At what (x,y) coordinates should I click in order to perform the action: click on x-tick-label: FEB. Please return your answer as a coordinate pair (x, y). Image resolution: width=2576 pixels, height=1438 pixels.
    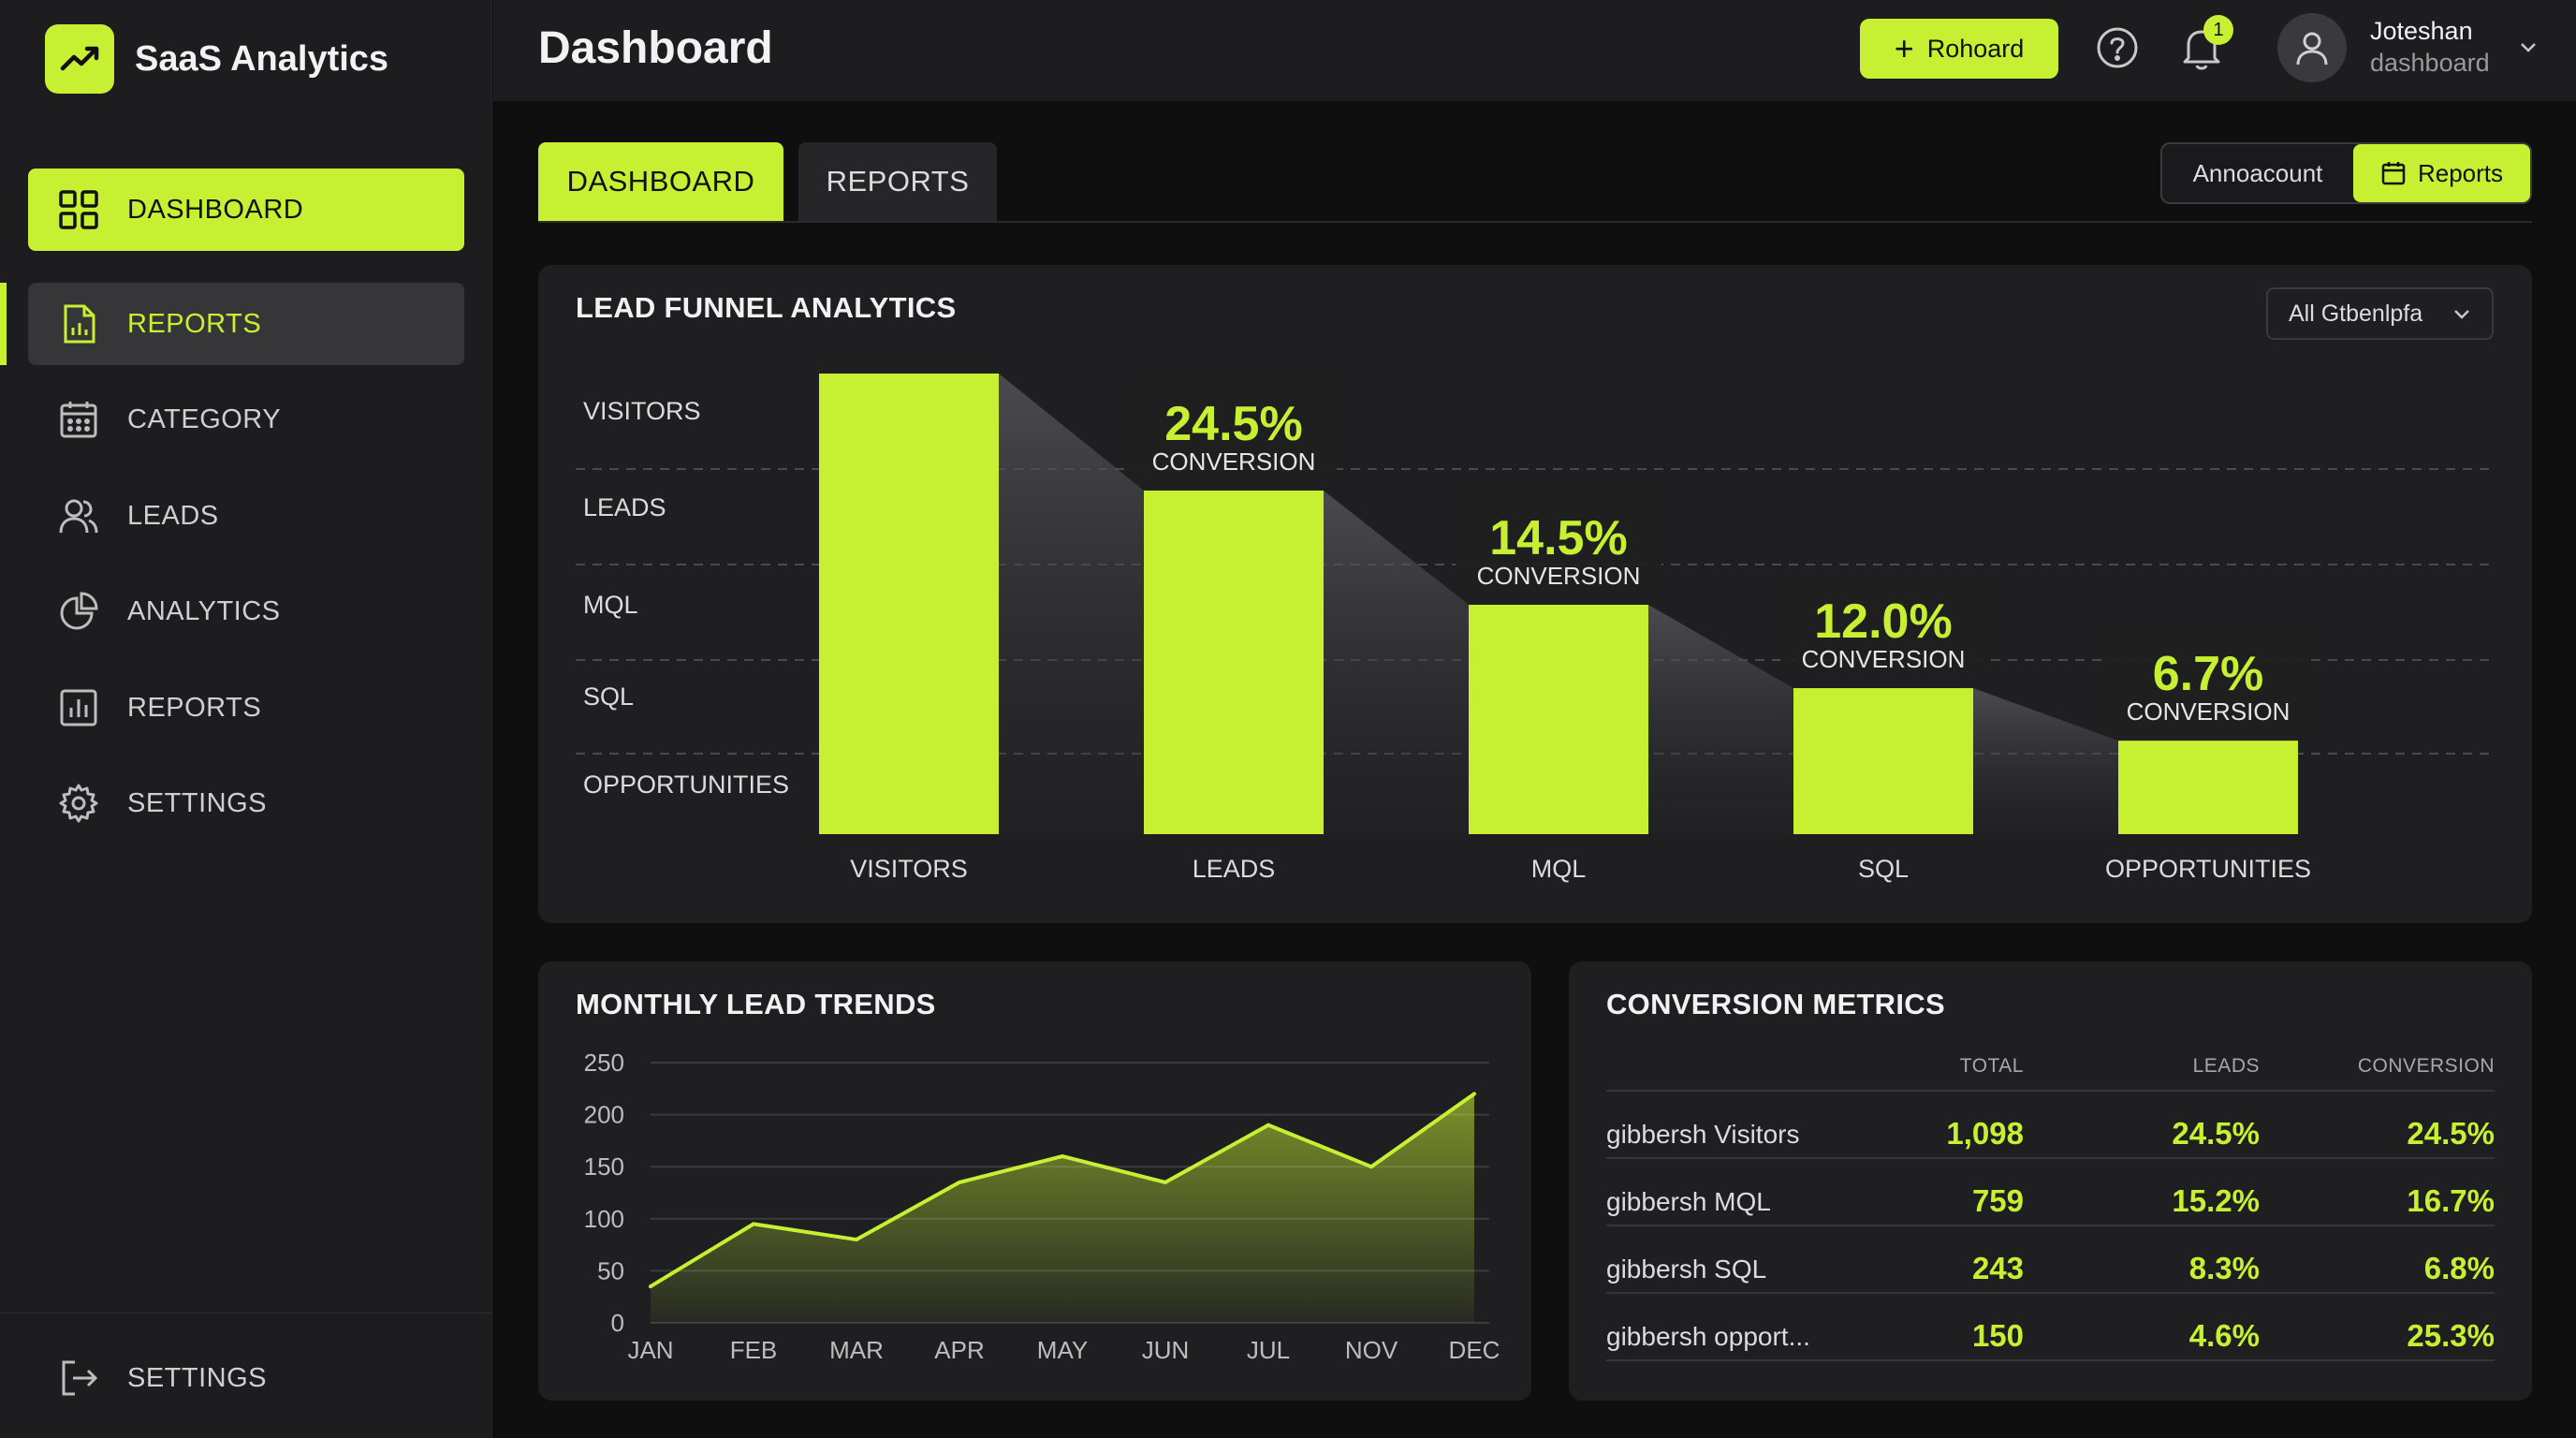
    Looking at the image, I should click on (754, 1350).